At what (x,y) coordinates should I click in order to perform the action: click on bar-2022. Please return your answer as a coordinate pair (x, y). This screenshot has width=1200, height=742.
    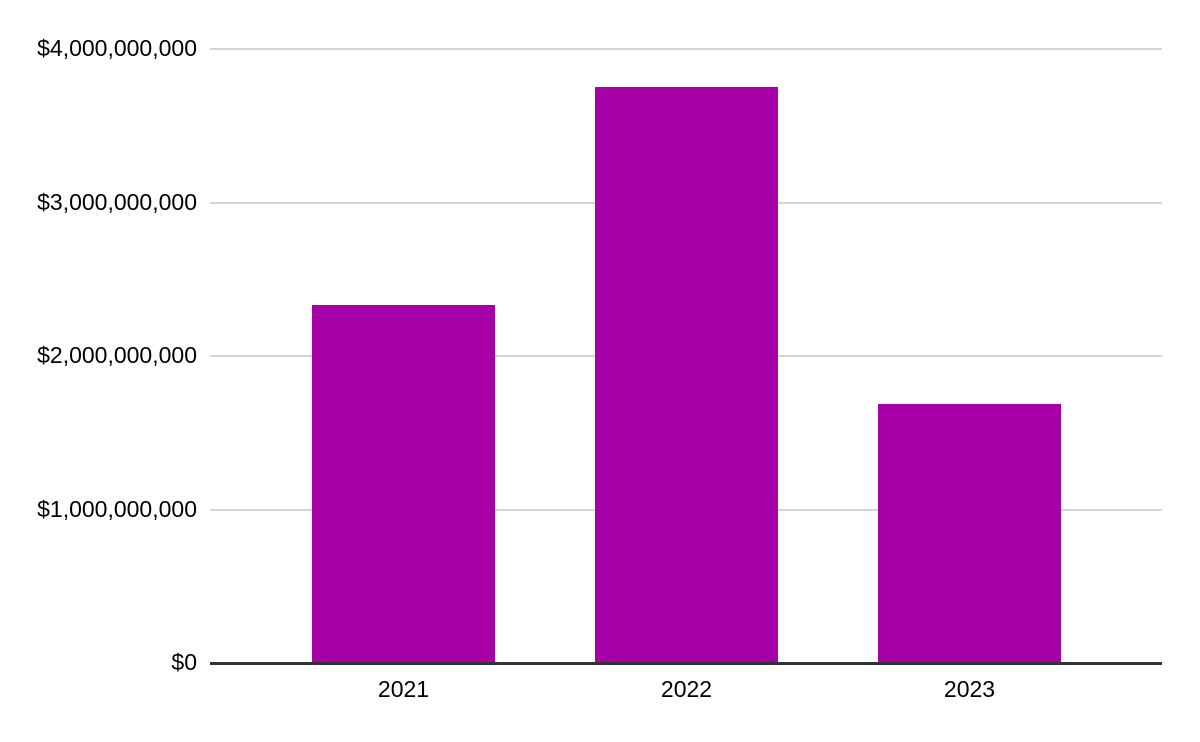
    Looking at the image, I should click on (686, 375).